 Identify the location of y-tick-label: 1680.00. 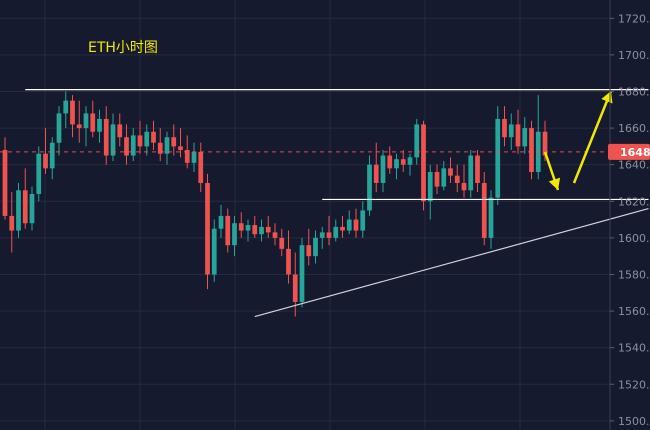
(634, 91).